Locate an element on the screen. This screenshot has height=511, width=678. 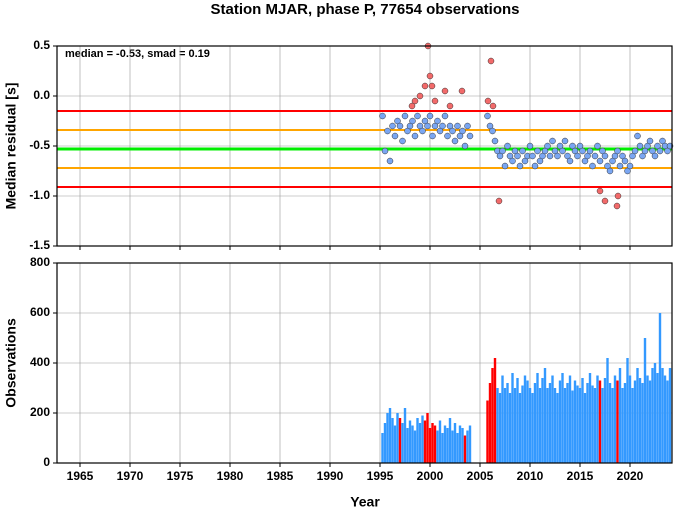
annotation: median = -0.53, smad = 0.19 is located at coordinates (137, 54).